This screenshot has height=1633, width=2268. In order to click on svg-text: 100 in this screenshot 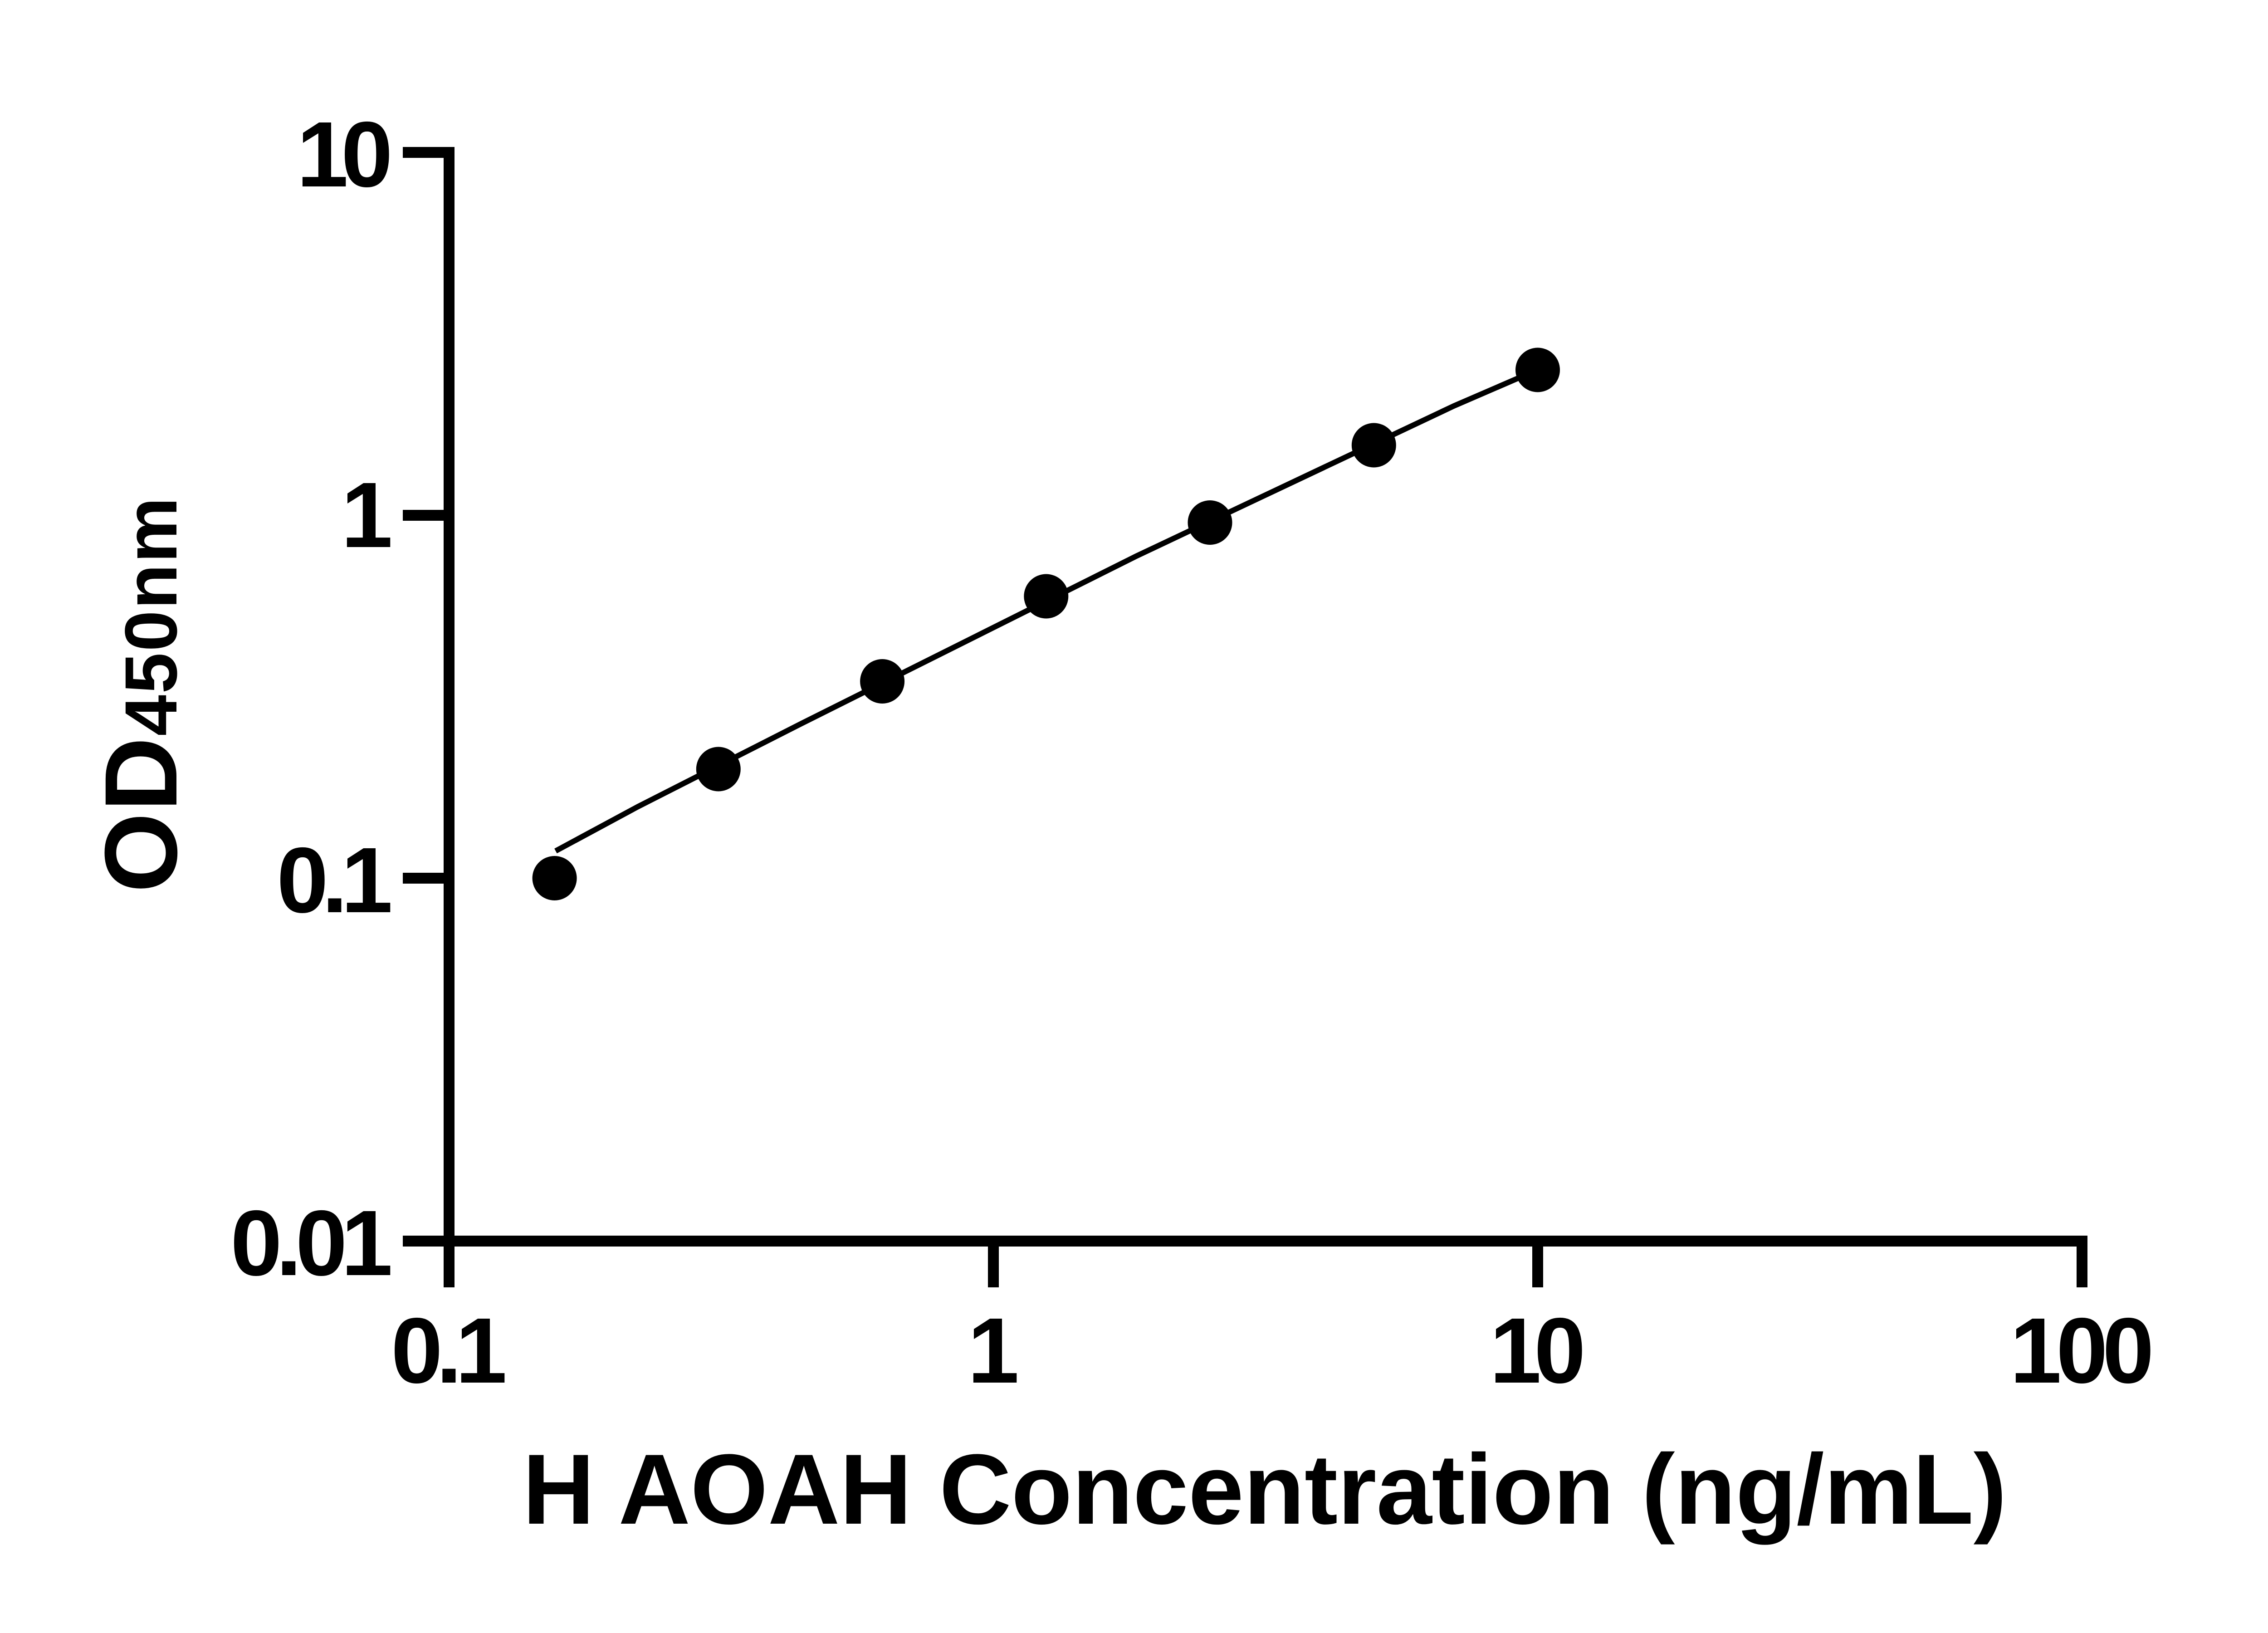, I will do `click(2082, 1351)`.